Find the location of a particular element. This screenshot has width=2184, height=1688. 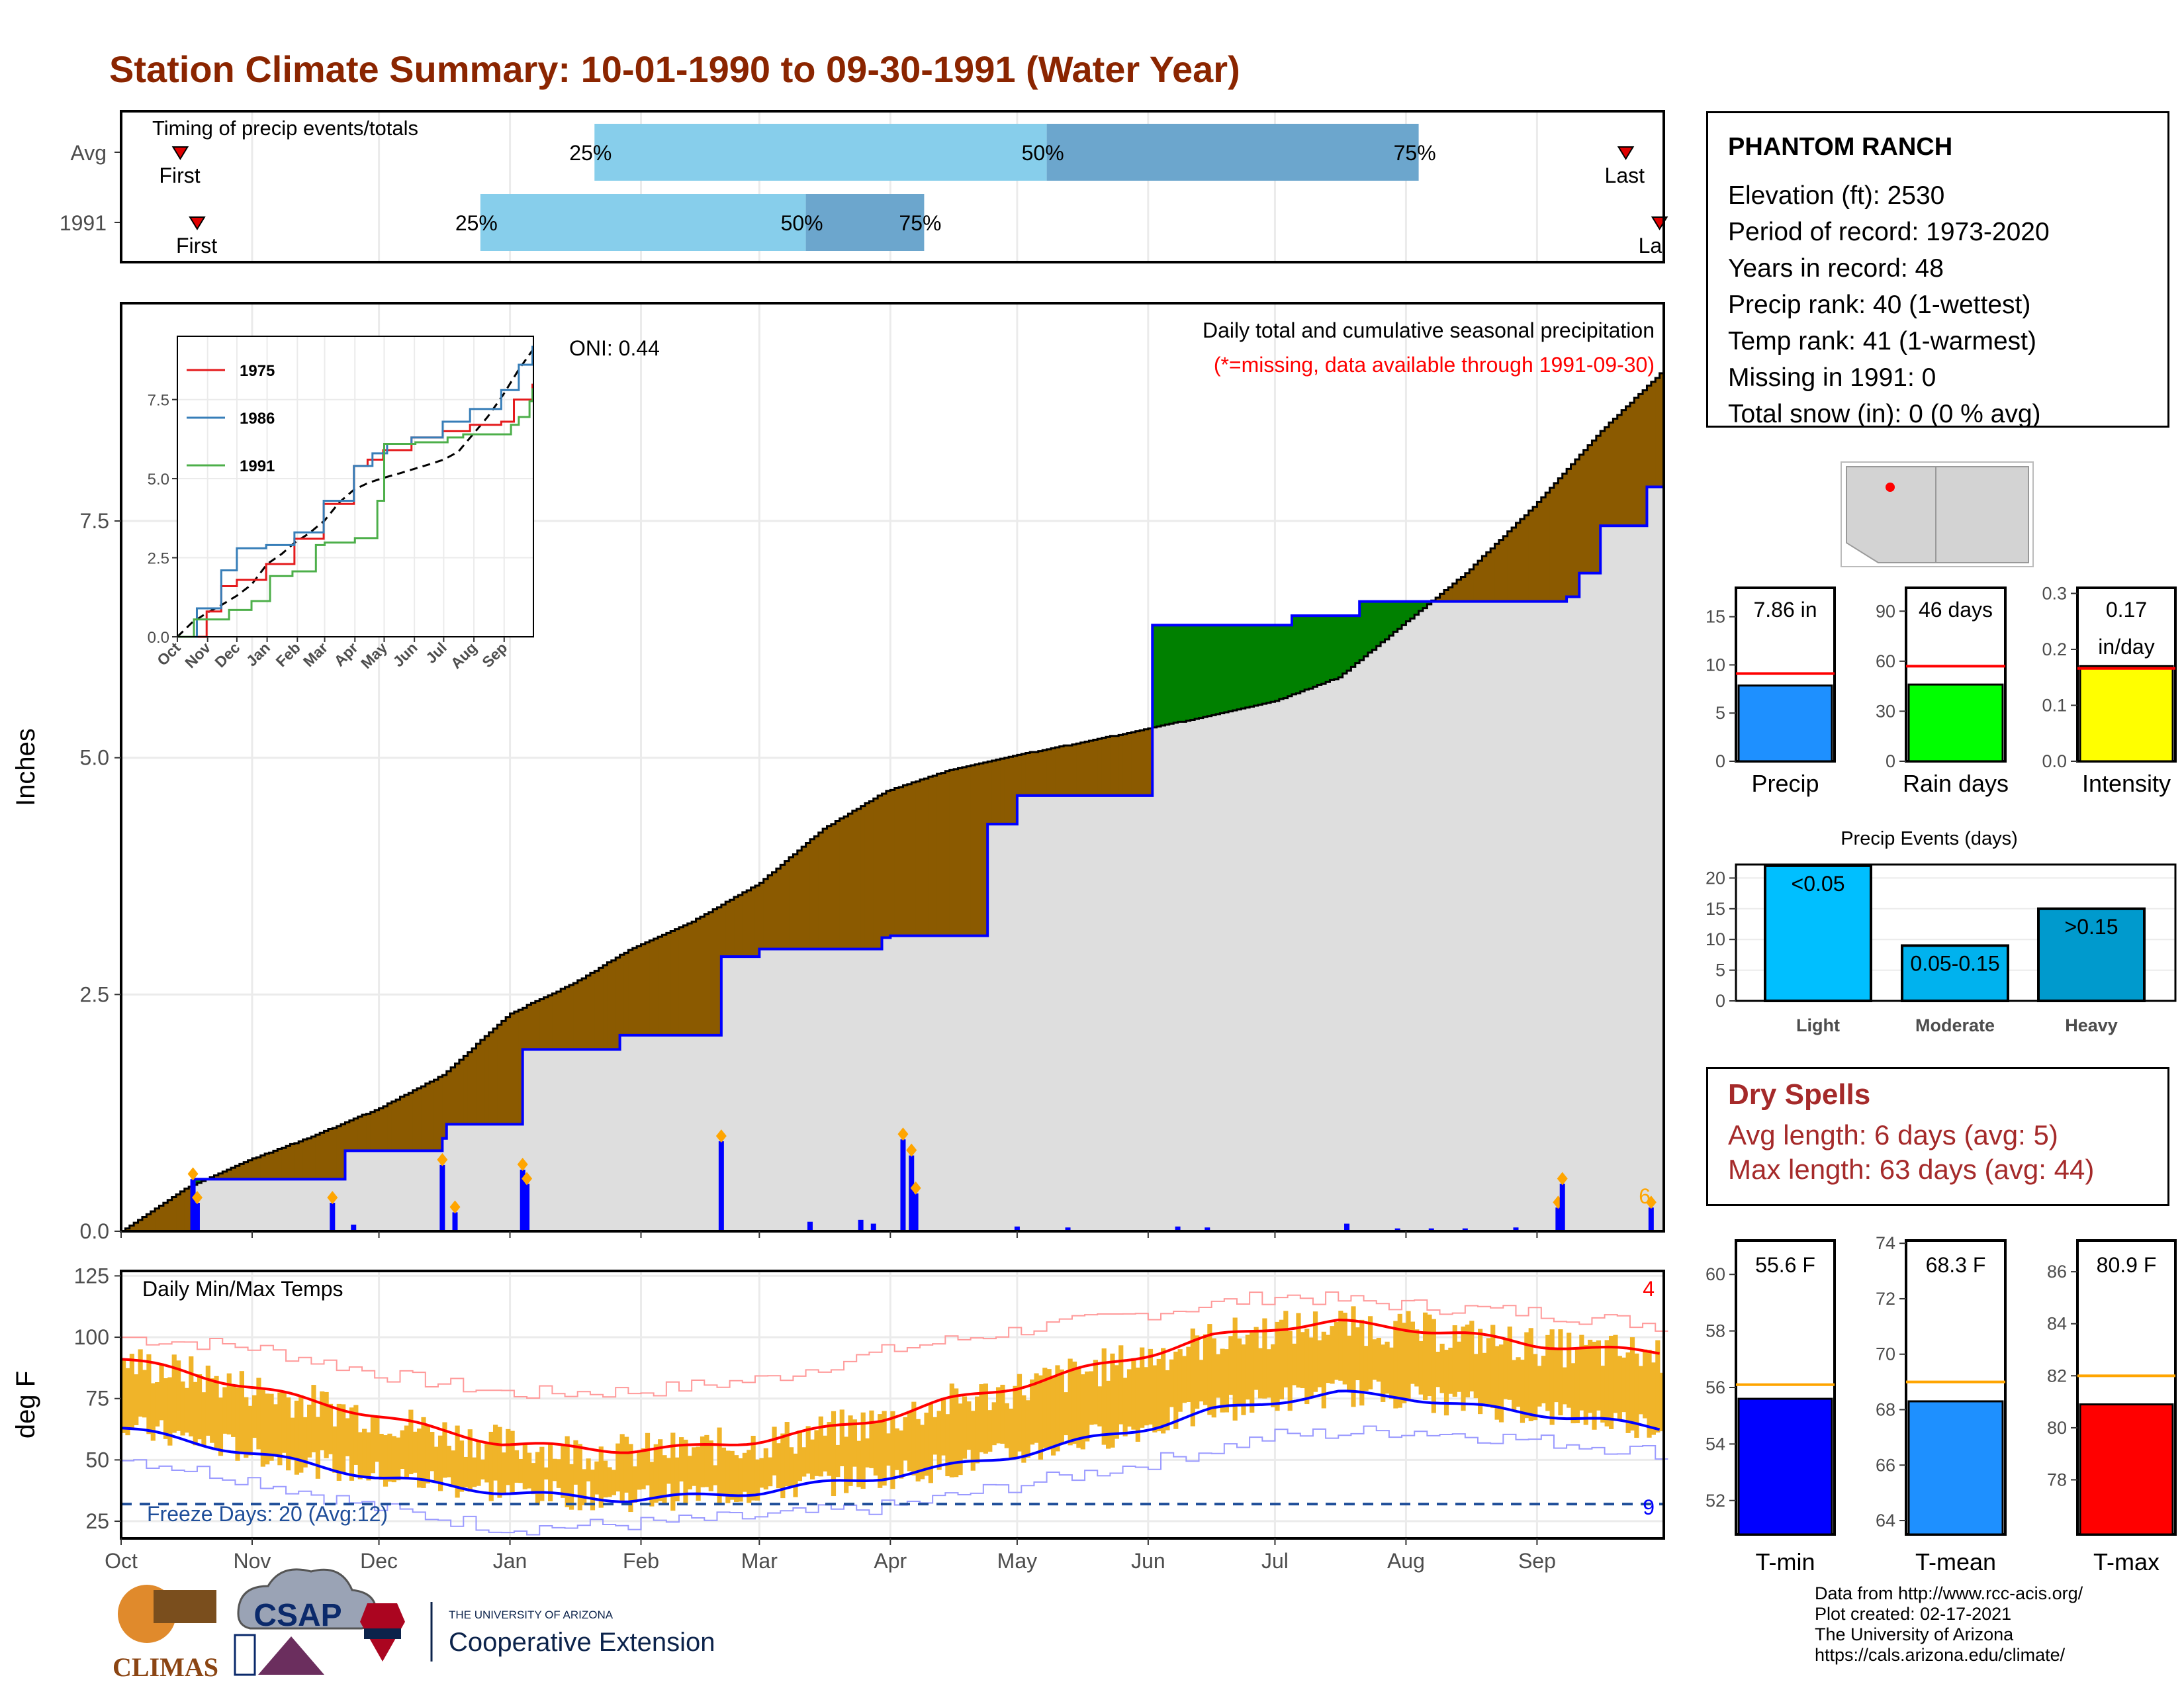

footer-line-3: The University of Arizona is located at coordinates (1914, 1634).